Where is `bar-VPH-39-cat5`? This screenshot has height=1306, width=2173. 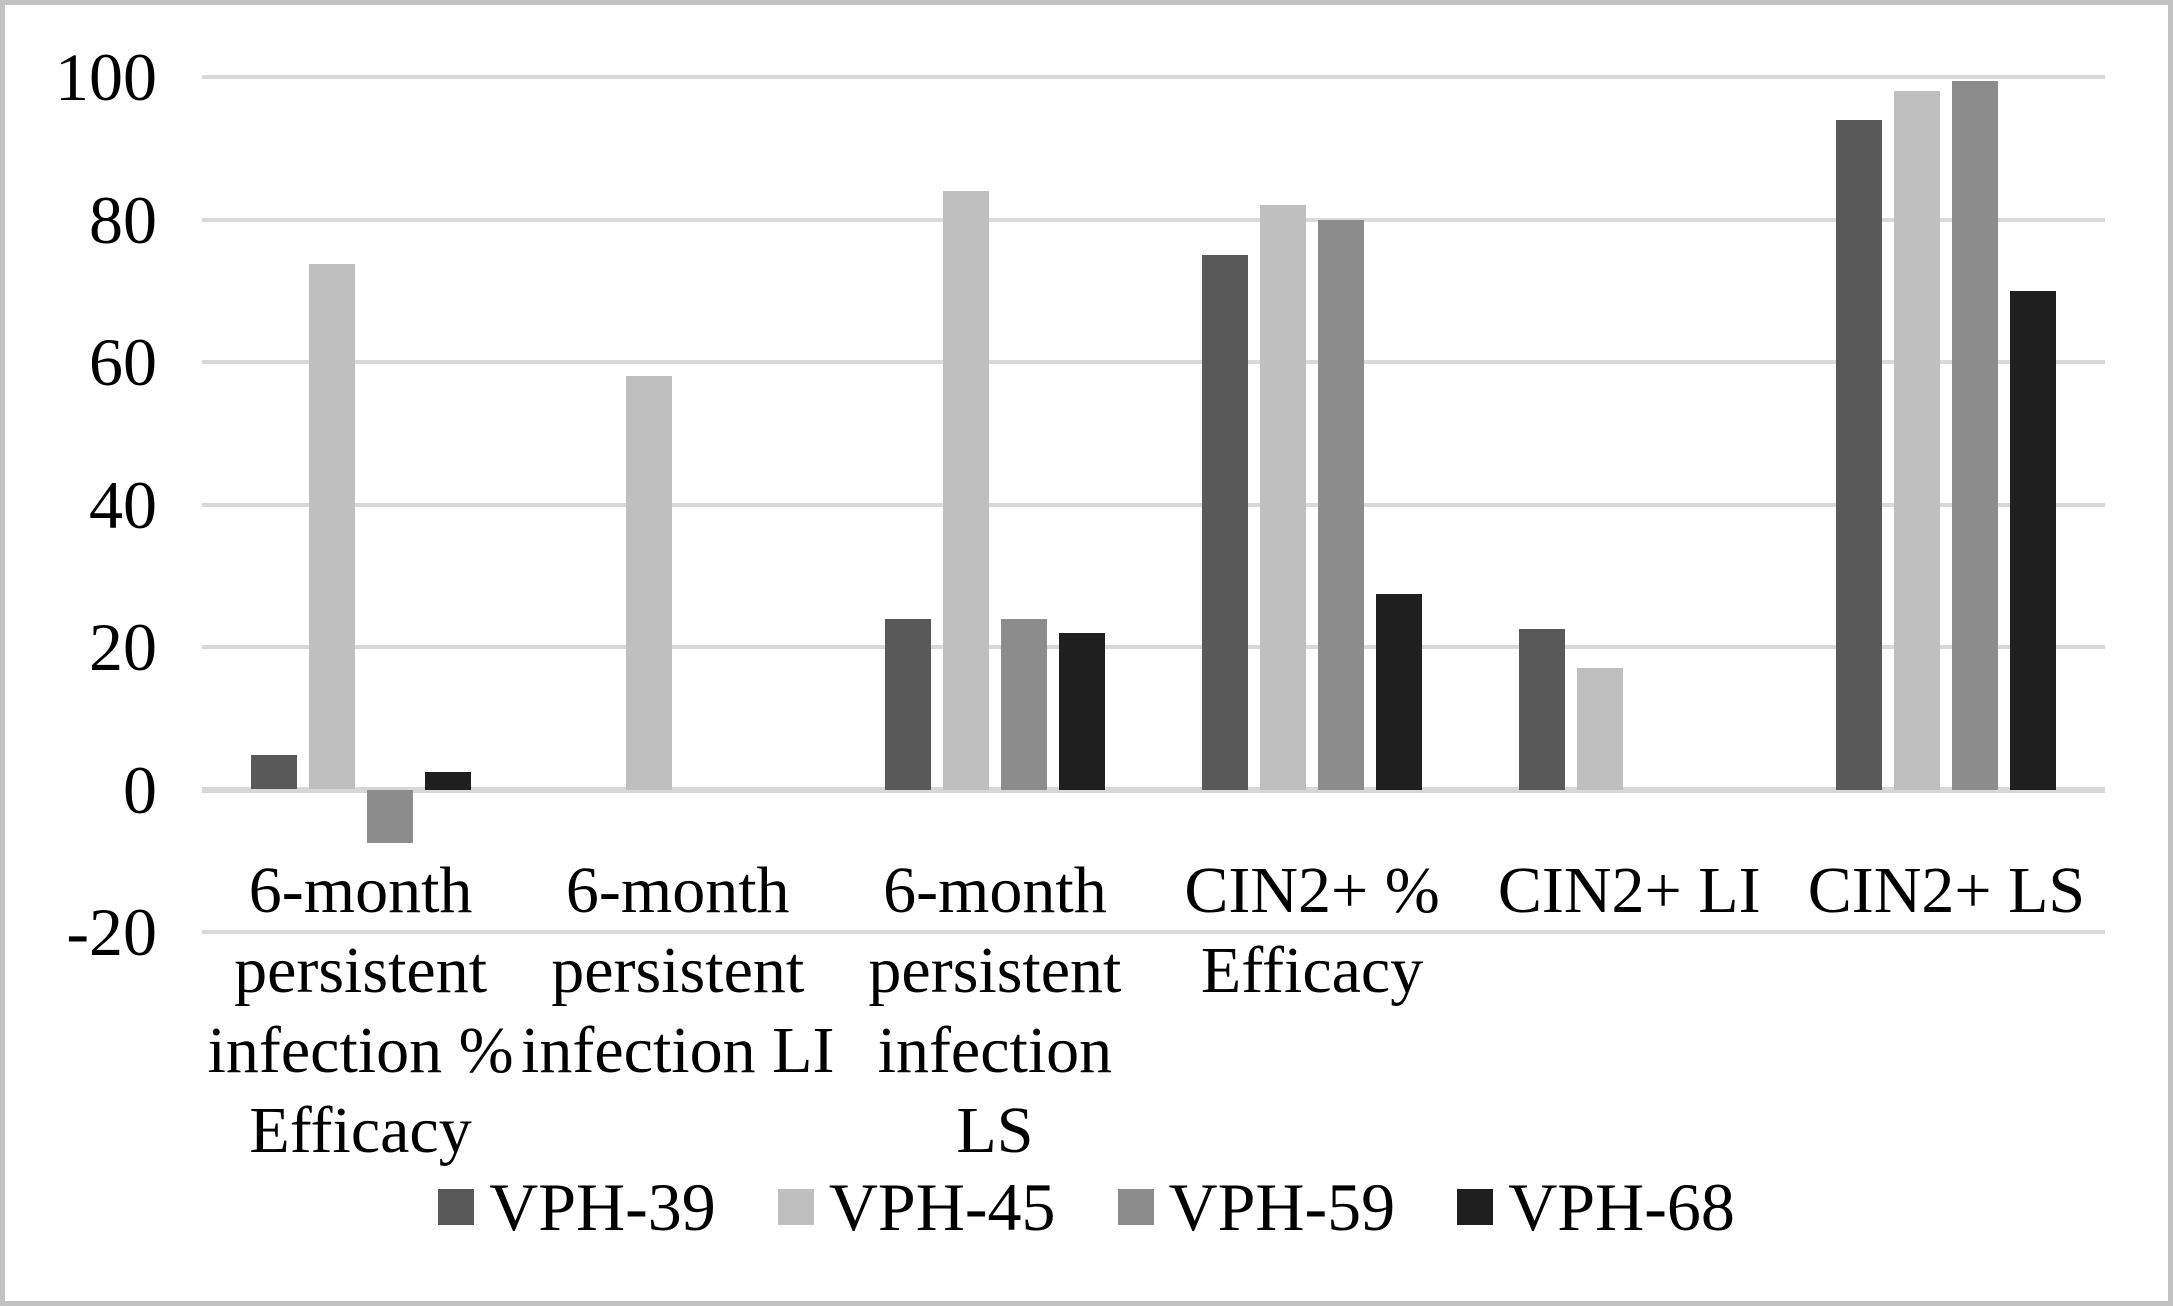
bar-VPH-39-cat5 is located at coordinates (1542, 709).